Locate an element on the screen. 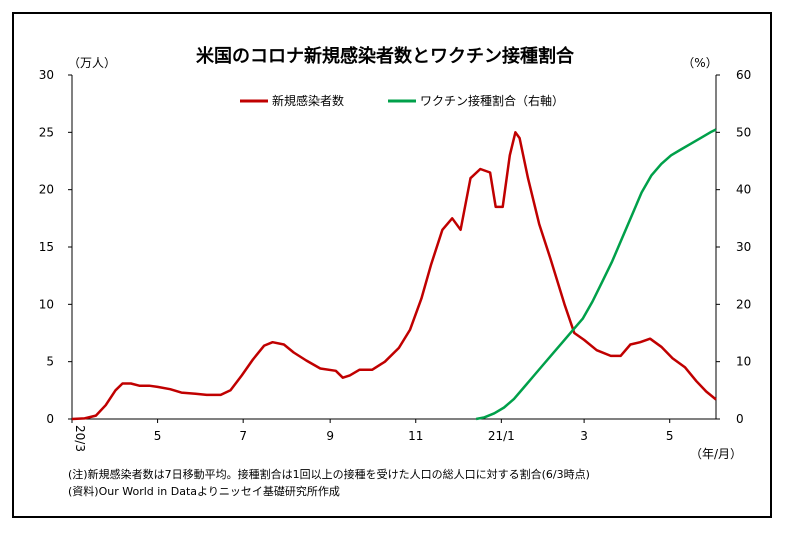 The height and width of the screenshot is (539, 786). y-axis-right-label: （%） is located at coordinates (699, 63).